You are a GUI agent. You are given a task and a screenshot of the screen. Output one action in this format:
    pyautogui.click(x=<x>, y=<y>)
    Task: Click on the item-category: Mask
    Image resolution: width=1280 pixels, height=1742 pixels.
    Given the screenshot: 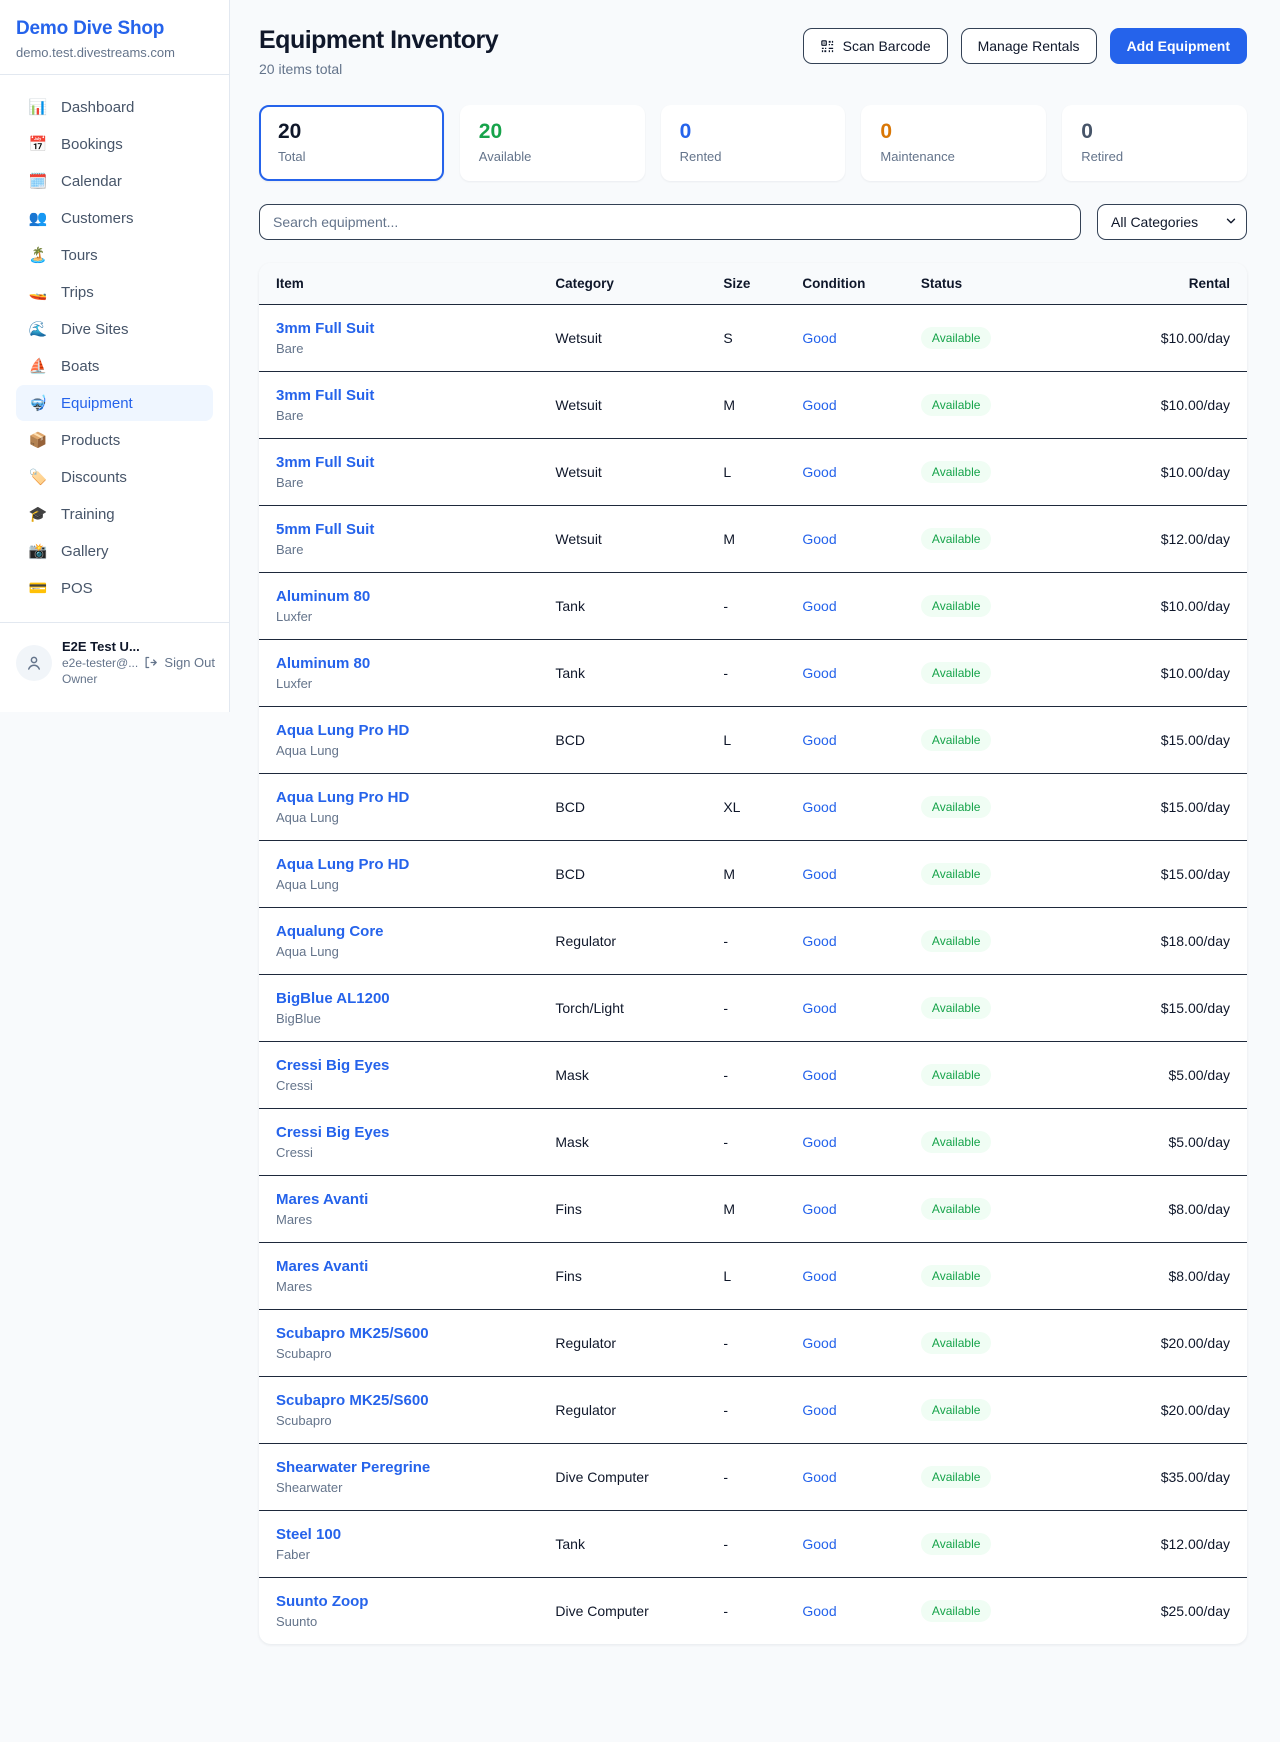 What is the action you would take?
    pyautogui.click(x=639, y=1142)
    